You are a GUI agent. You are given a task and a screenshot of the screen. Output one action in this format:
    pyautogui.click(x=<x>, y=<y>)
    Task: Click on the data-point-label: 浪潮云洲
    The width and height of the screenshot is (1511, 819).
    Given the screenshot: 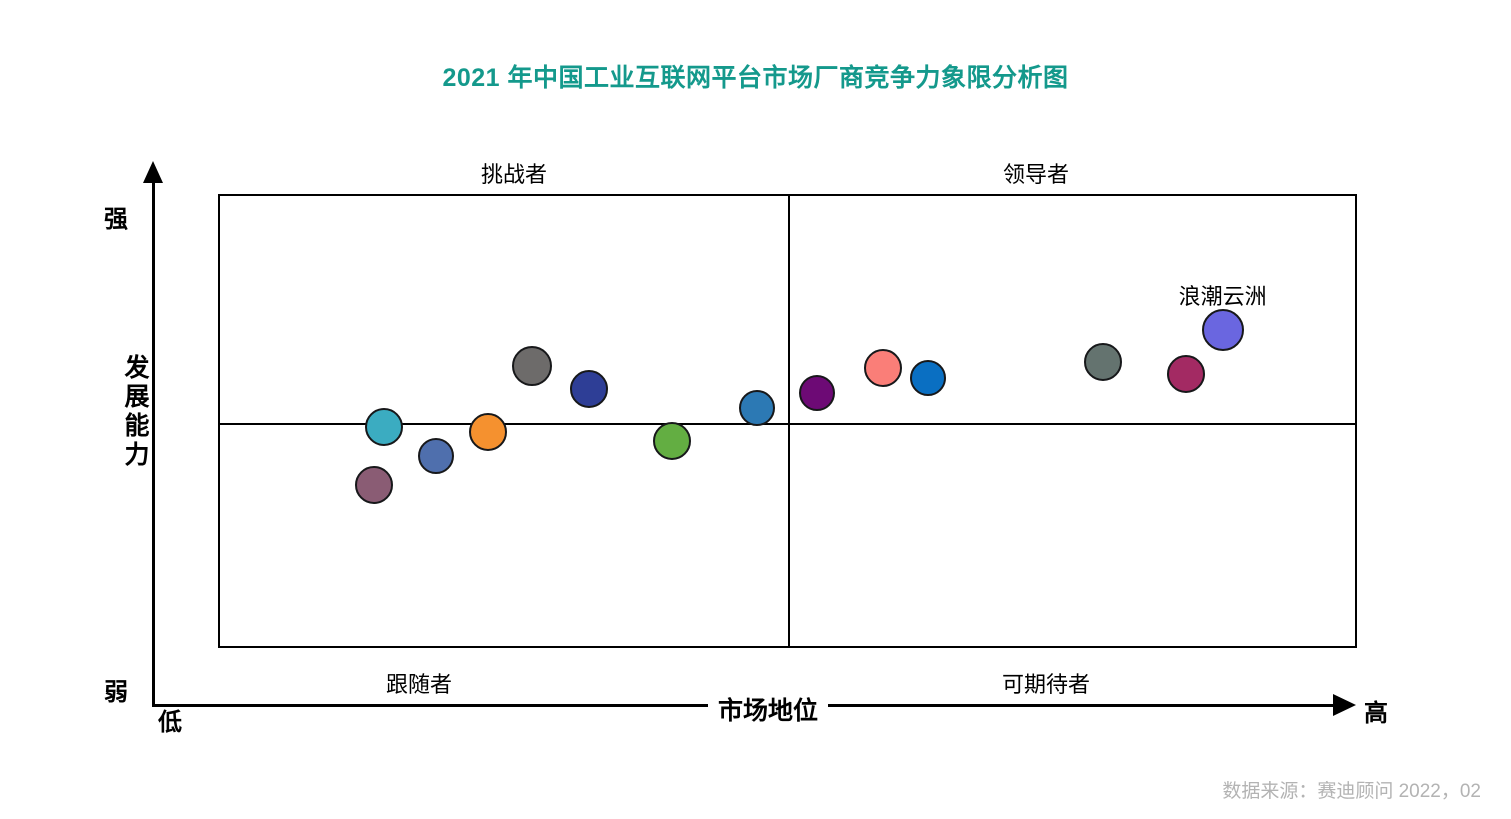 What is the action you would take?
    pyautogui.click(x=1222, y=296)
    